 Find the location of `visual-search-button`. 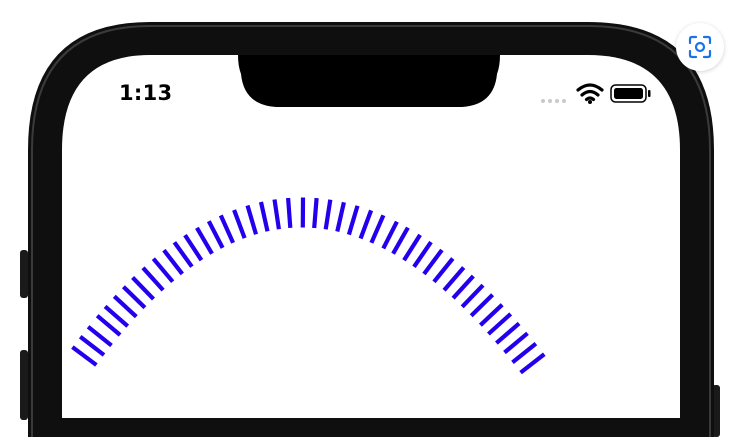

visual-search-button is located at coordinates (700, 47).